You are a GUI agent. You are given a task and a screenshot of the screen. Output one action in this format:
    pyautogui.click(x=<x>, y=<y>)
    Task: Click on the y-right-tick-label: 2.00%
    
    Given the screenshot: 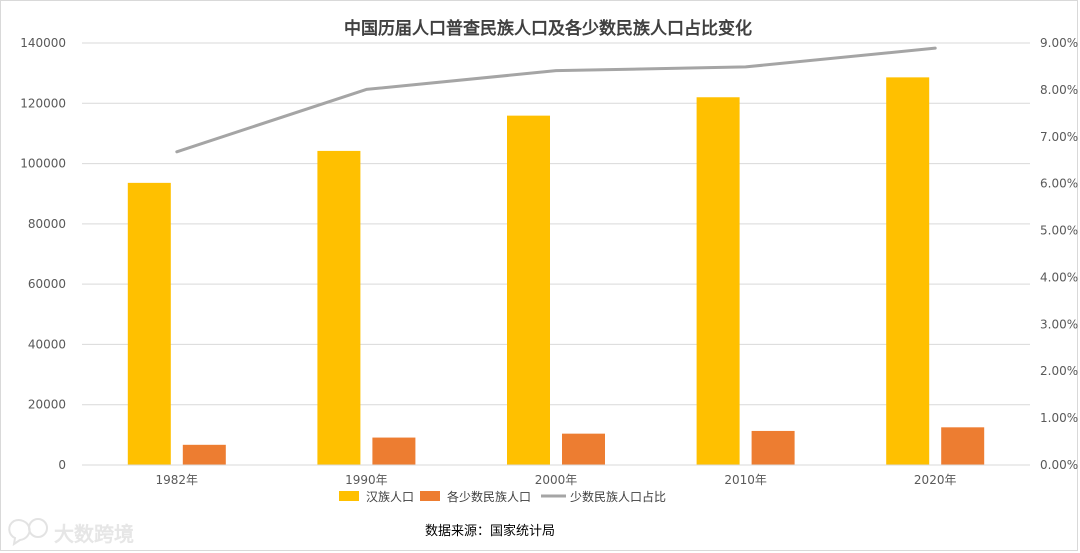 What is the action you would take?
    pyautogui.click(x=1059, y=371)
    